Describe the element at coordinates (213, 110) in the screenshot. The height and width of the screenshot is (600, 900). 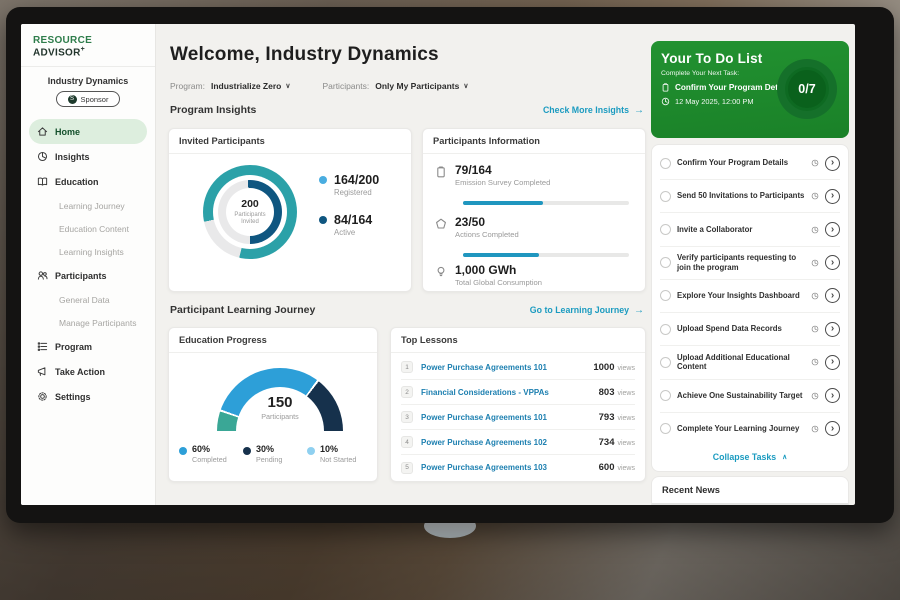
I see `section-title: Program Insights` at that location.